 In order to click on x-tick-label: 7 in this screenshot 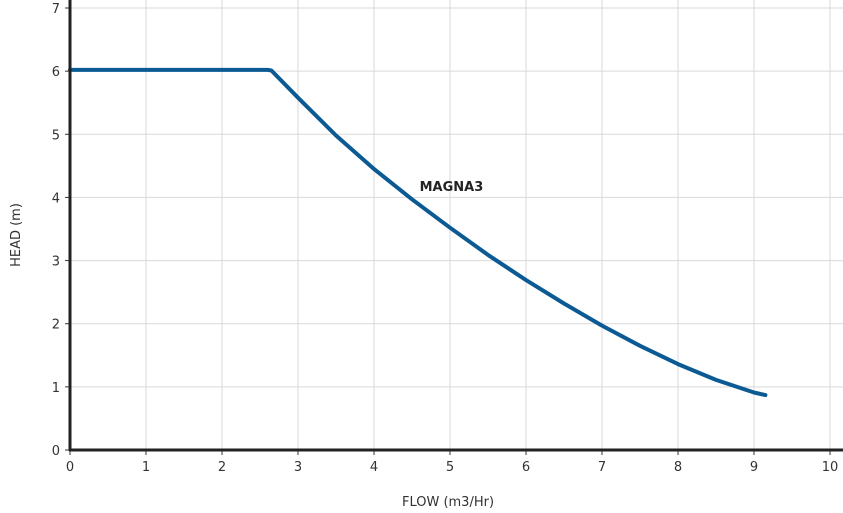, I will do `click(602, 467)`.